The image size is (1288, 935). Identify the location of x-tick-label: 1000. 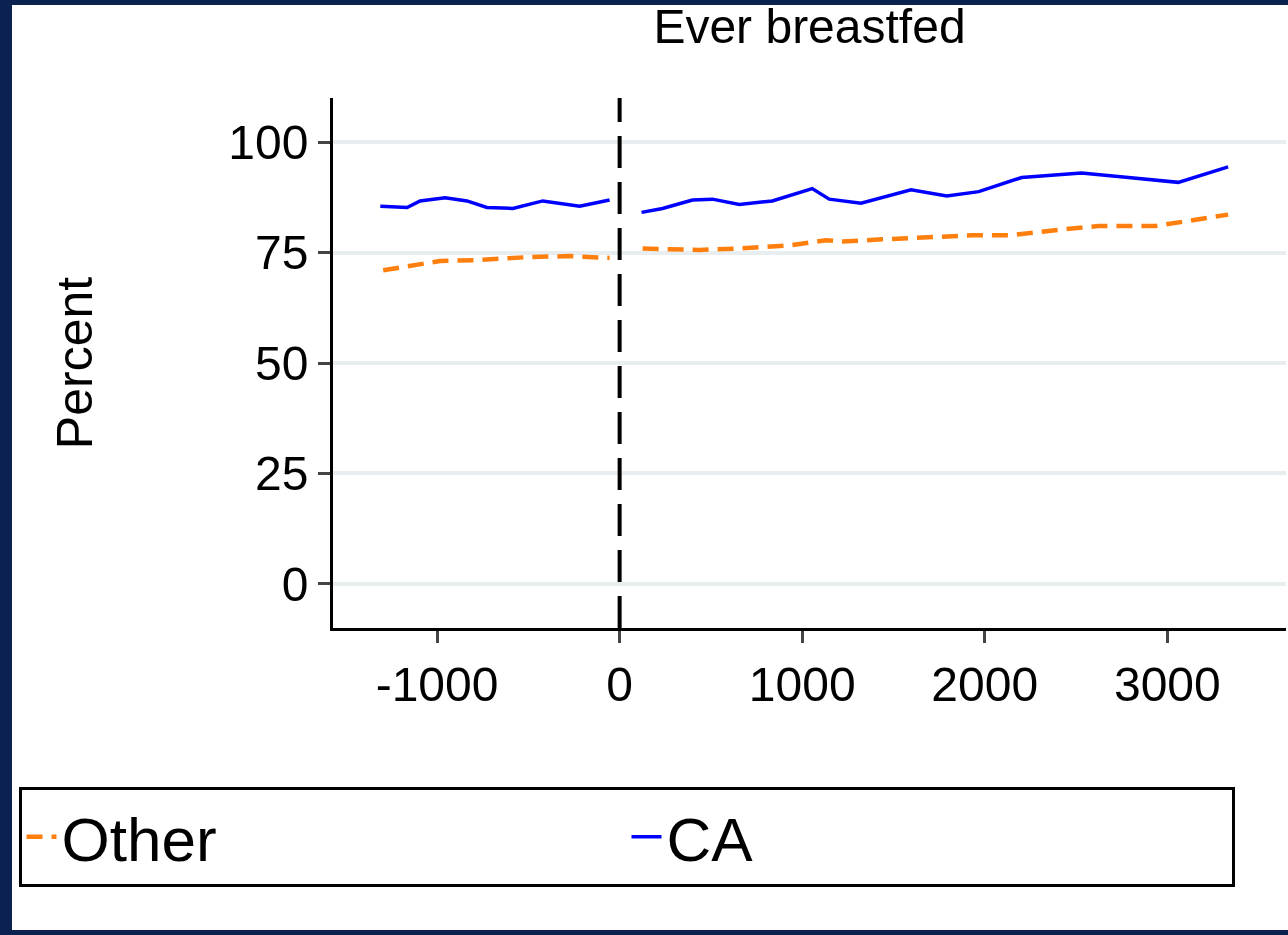
(802, 684).